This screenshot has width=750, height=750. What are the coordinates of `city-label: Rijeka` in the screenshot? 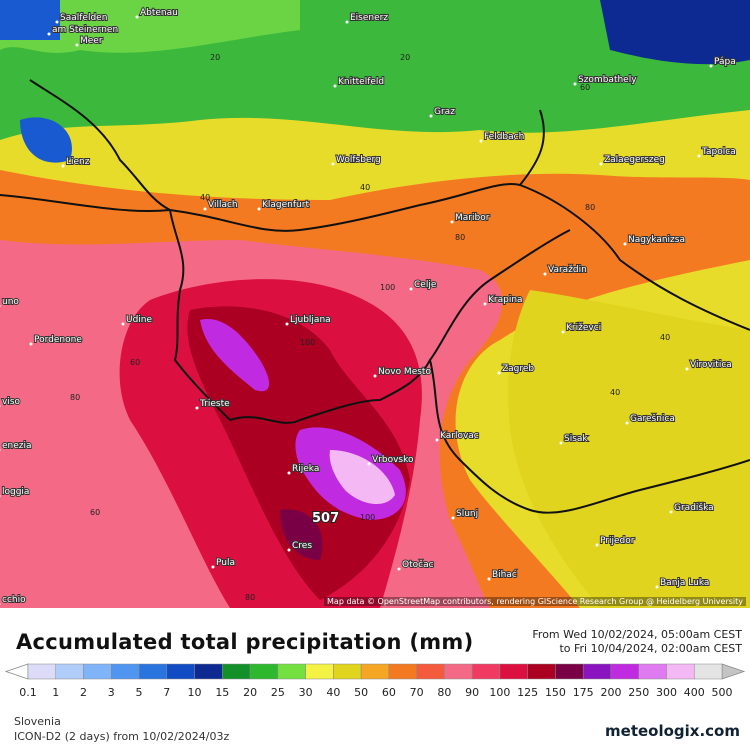 It's located at (305, 469).